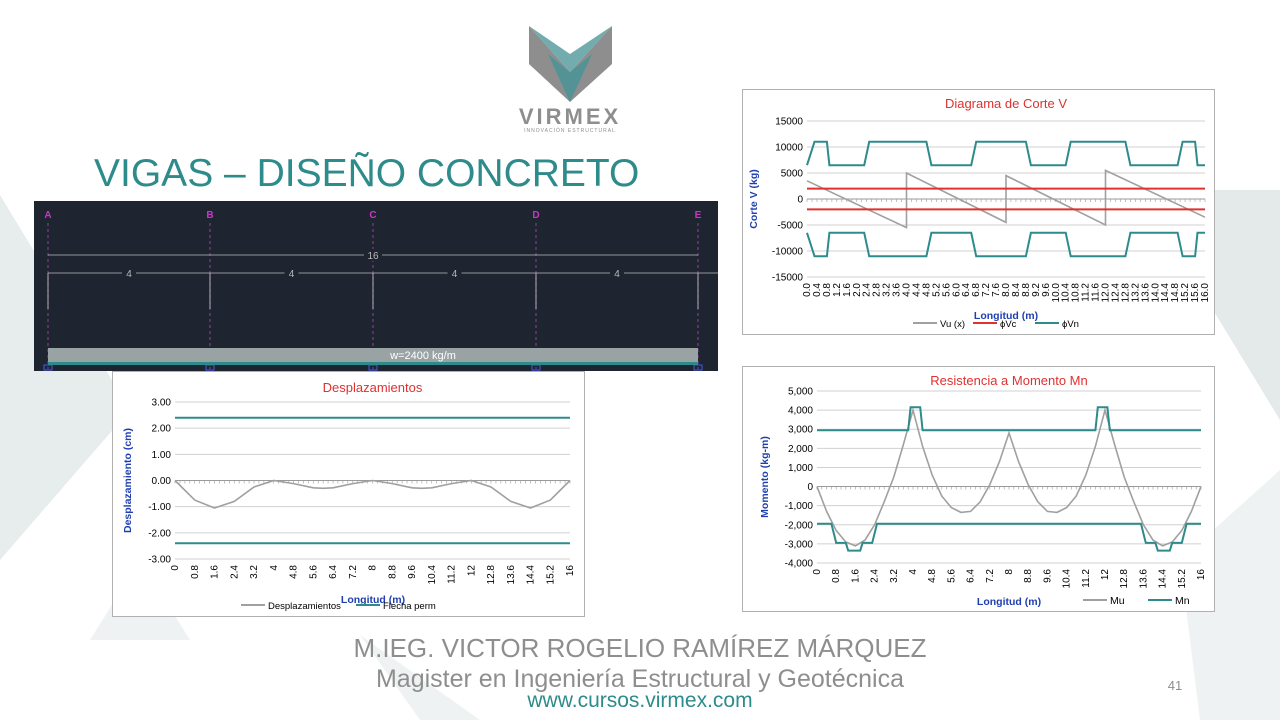 The image size is (1280, 720). Describe the element at coordinates (792, 174) in the screenshot. I see `y-tick-label: 5000` at that location.